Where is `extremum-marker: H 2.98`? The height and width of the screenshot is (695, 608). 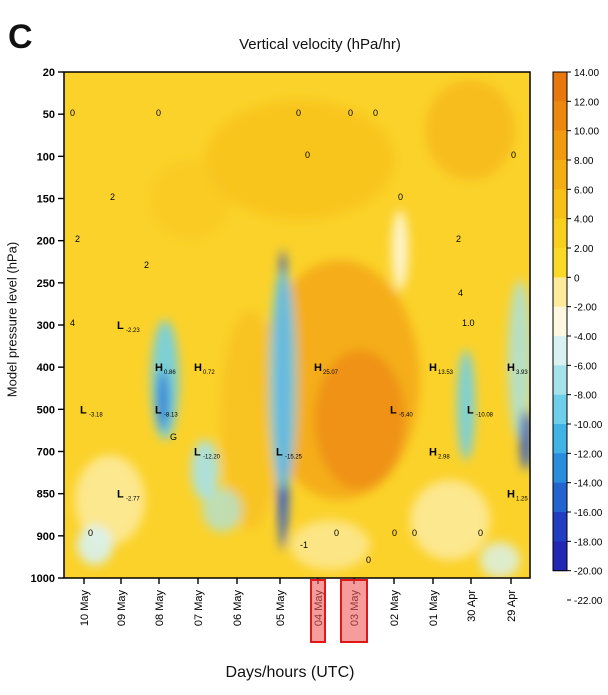
extremum-marker: H 2.98 is located at coordinates (439, 454).